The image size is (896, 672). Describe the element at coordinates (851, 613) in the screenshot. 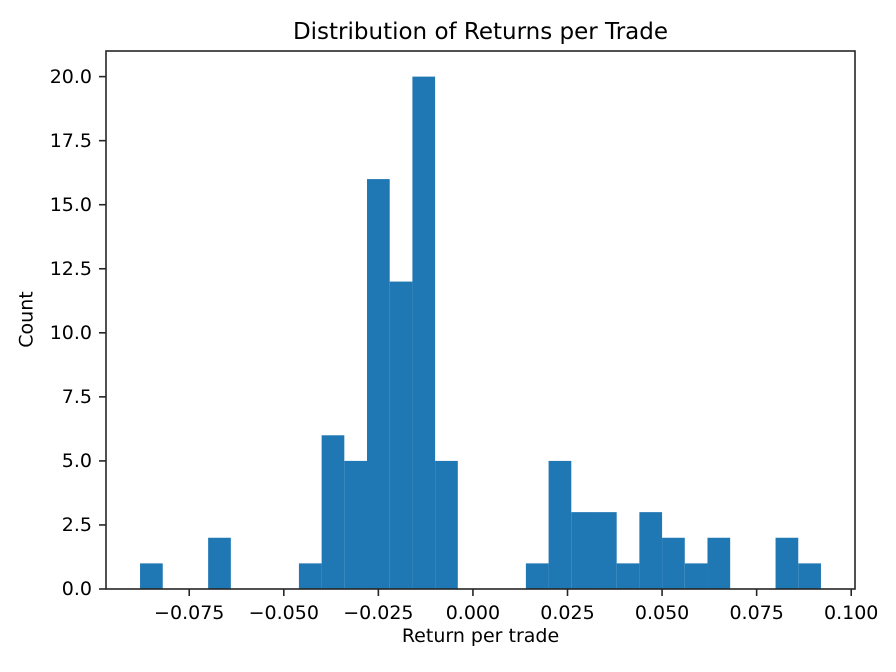

I see `x-tick-label: 0.100` at that location.